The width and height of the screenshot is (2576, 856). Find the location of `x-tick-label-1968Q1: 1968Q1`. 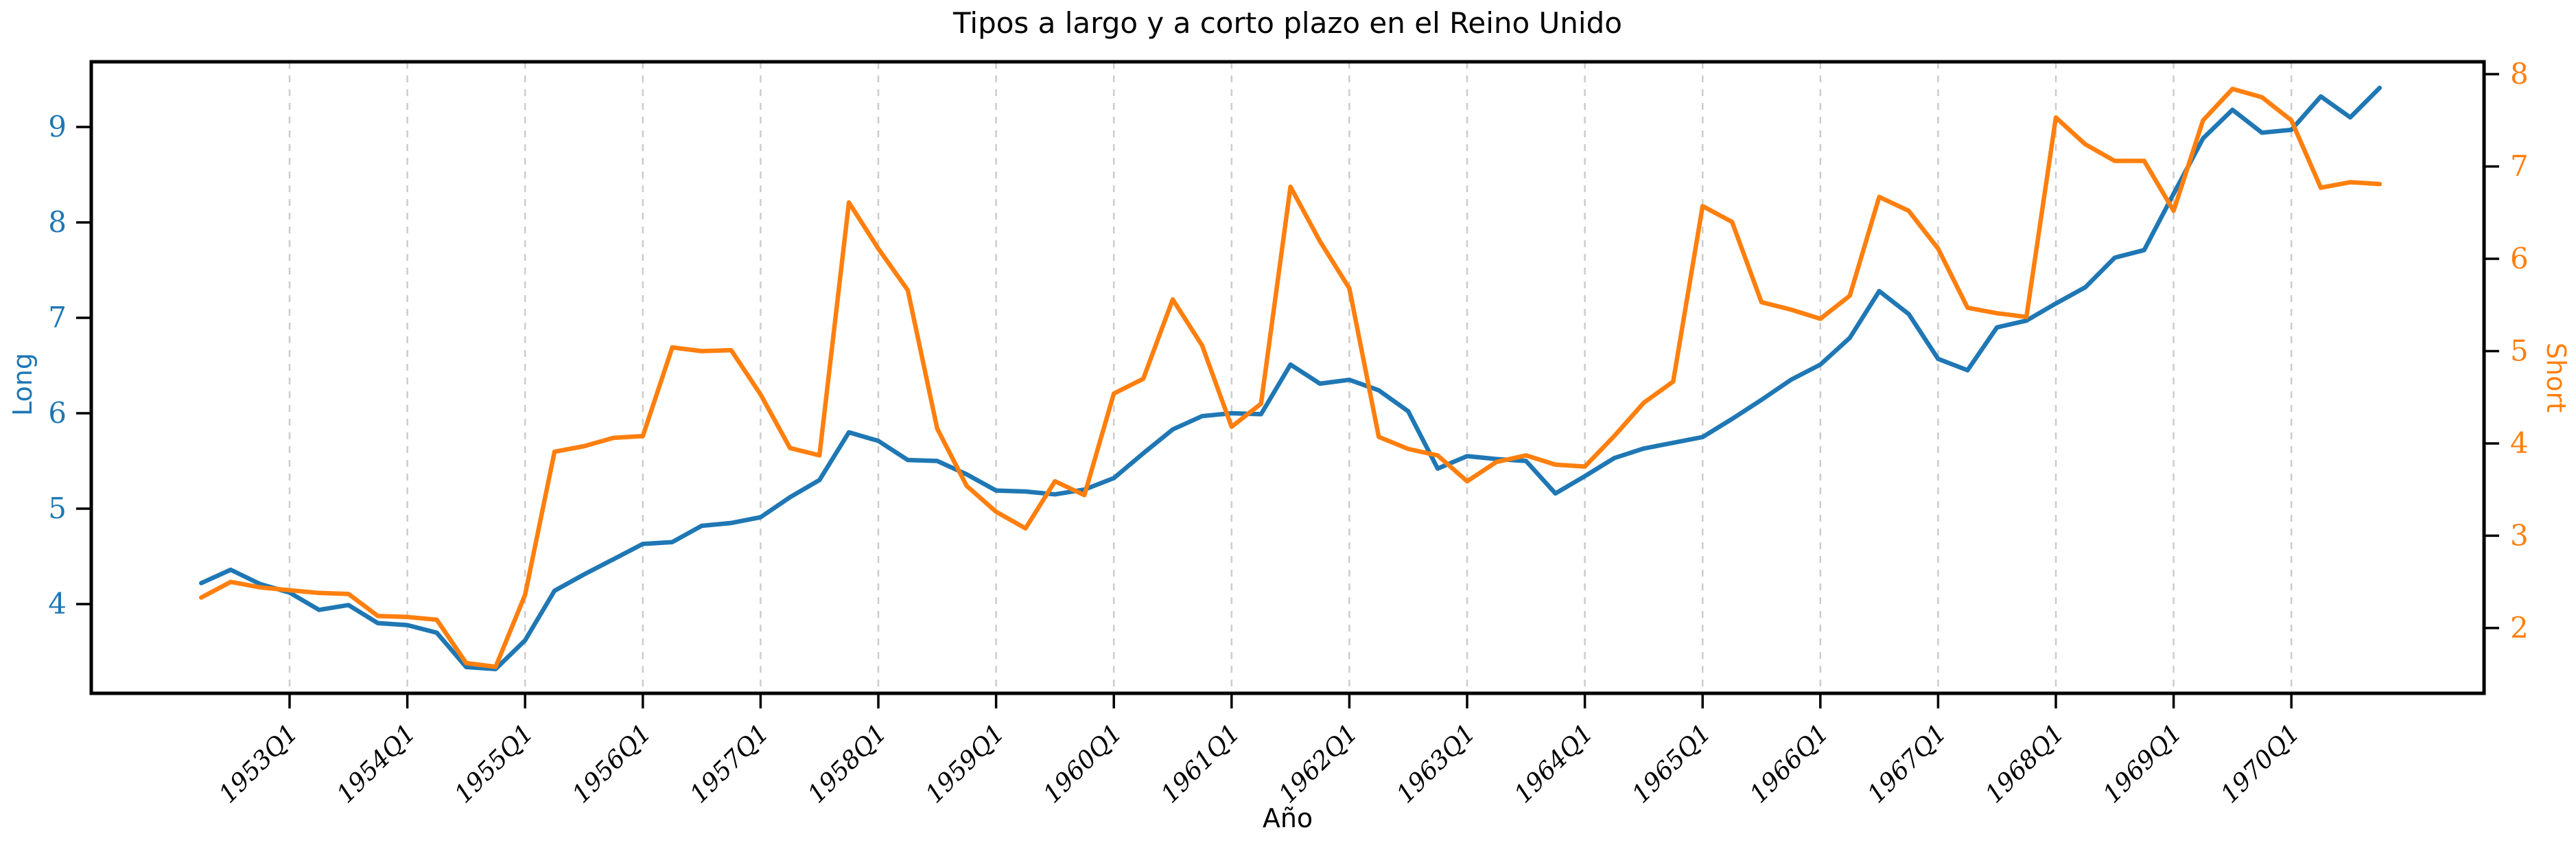

x-tick-label-1968Q1: 1968Q1 is located at coordinates (2025, 764).